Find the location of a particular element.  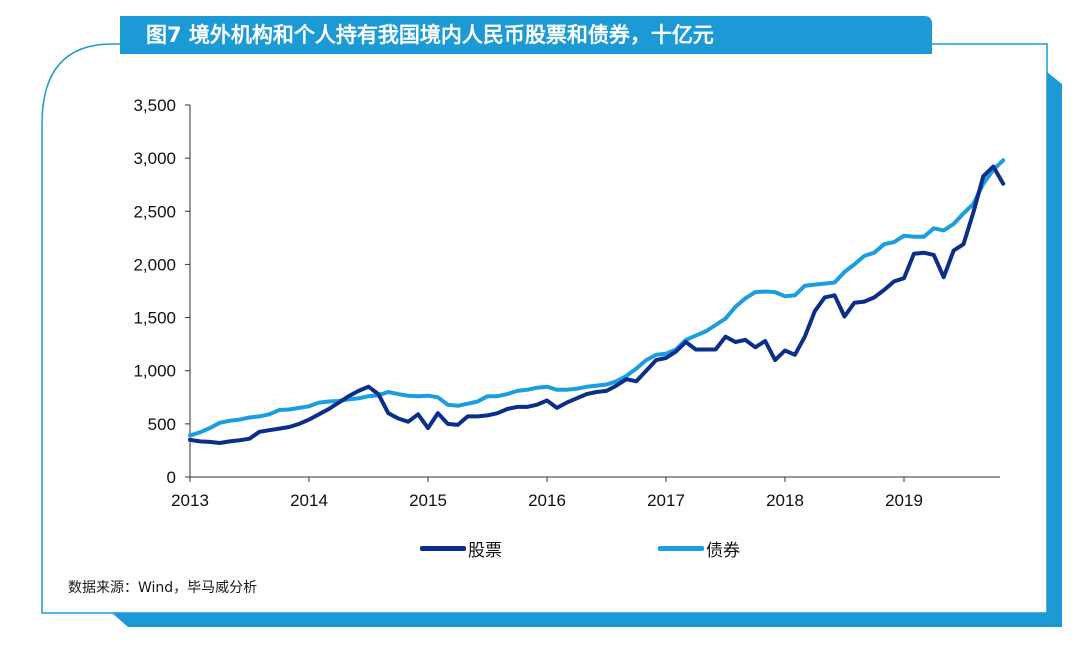

y-tick-label: 1,500 is located at coordinates (154, 318).